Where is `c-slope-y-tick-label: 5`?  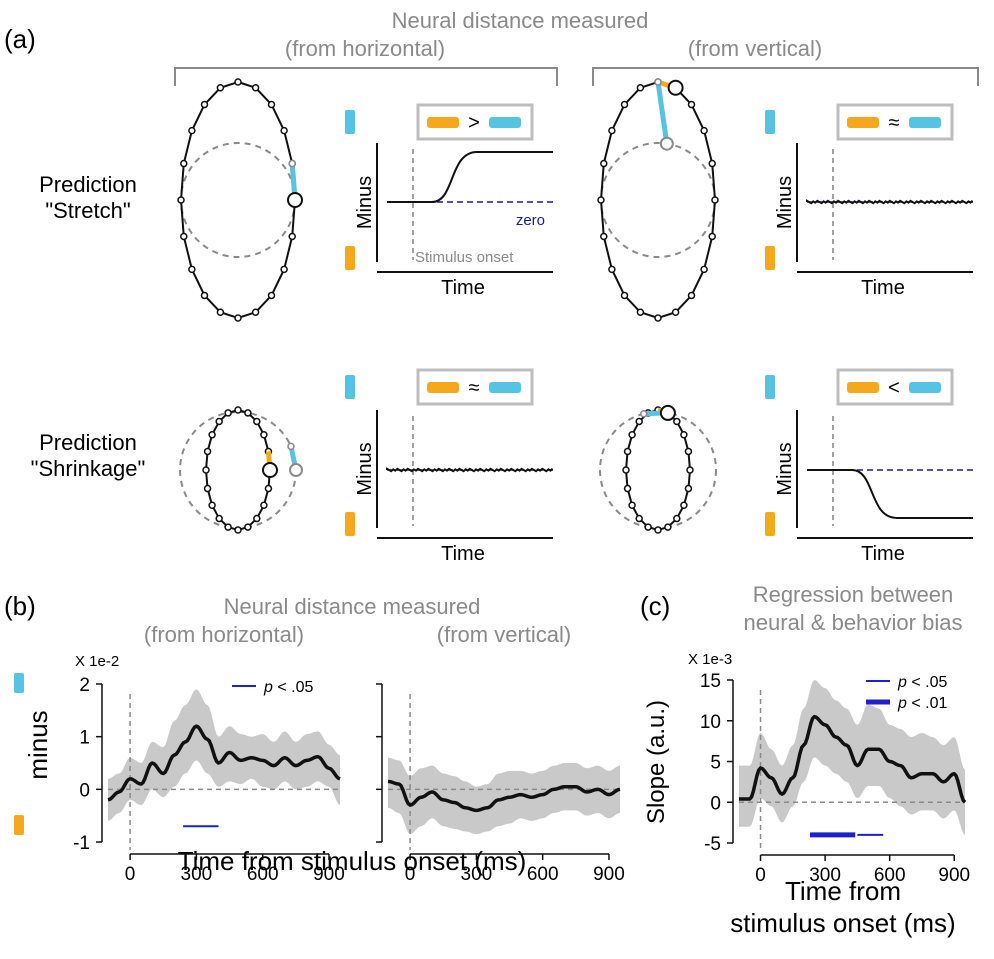
c-slope-y-tick-label: 5 is located at coordinates (715, 763).